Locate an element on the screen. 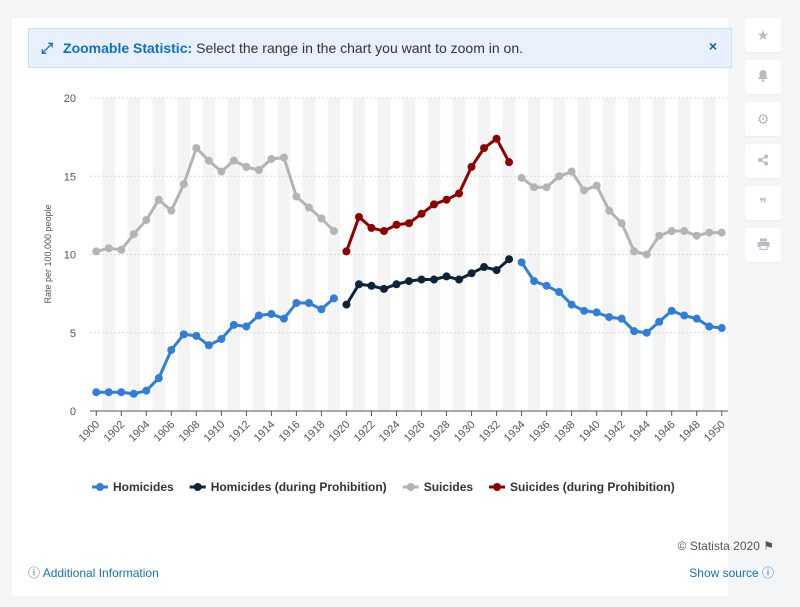 The height and width of the screenshot is (607, 800). banner-title: Zoomable Statistic: is located at coordinates (128, 48).